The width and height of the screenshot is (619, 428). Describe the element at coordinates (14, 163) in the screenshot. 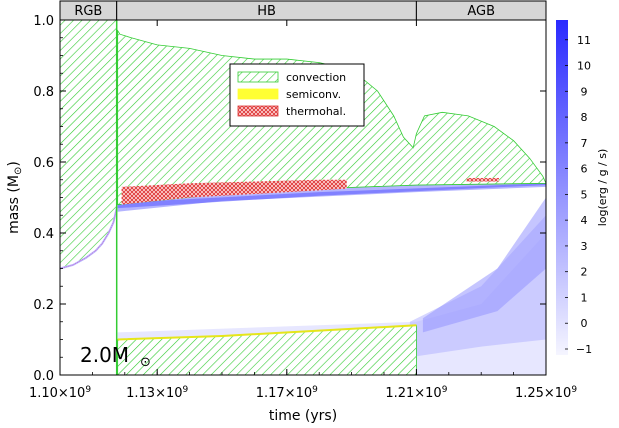

I see `y-axis-label-close: )` at that location.